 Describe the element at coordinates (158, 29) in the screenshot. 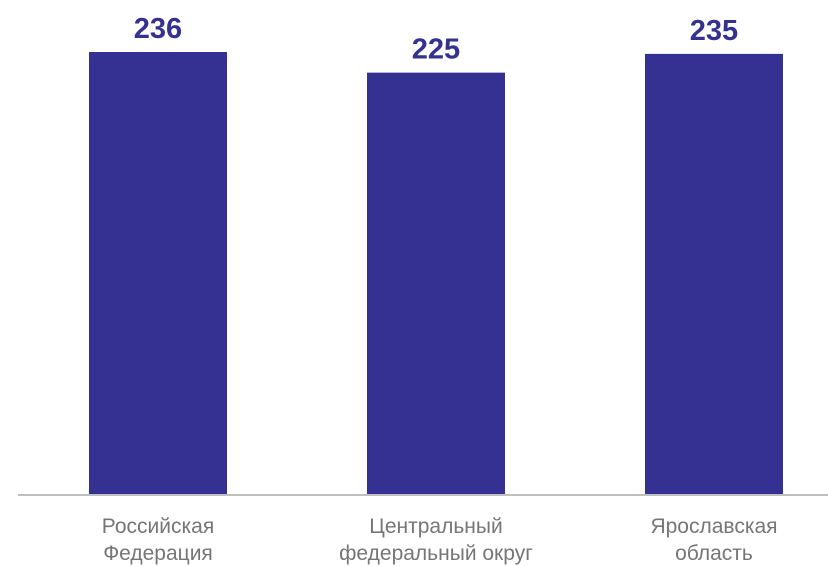

I see `bar-value-label-1: 236` at that location.